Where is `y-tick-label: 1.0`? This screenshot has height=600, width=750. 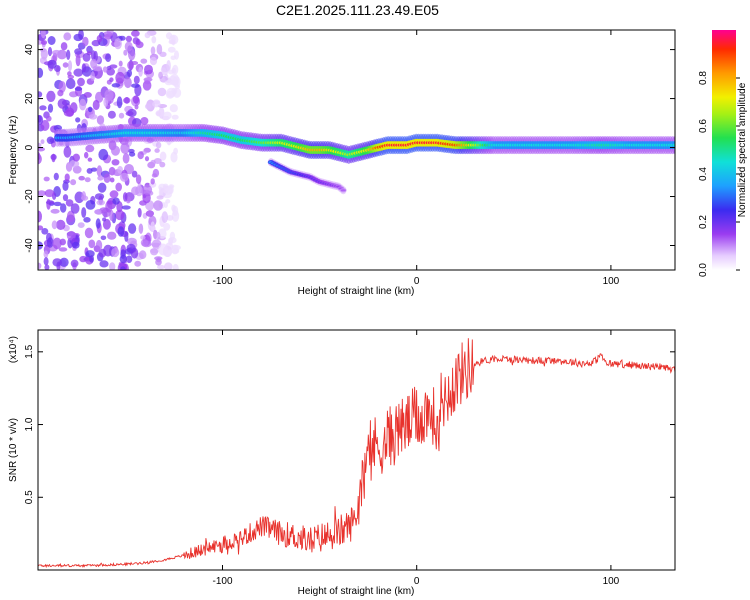 y-tick-label: 1.0 is located at coordinates (29, 424).